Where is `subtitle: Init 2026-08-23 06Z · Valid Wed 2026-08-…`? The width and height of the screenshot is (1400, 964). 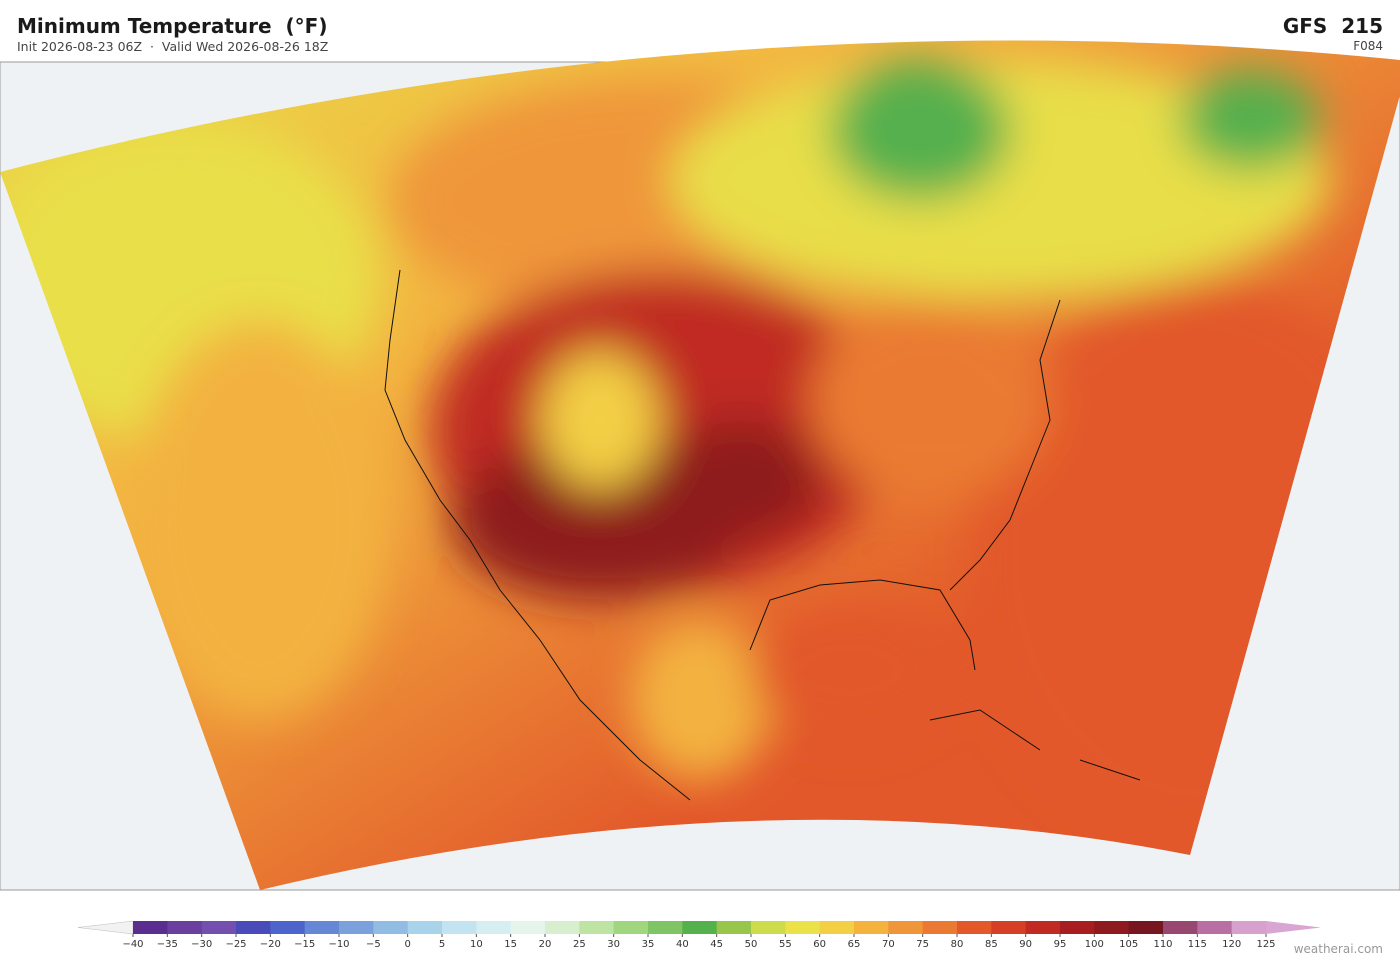 subtitle: Init 2026-08-23 06Z · Valid Wed 2026-08-… is located at coordinates (173, 46).